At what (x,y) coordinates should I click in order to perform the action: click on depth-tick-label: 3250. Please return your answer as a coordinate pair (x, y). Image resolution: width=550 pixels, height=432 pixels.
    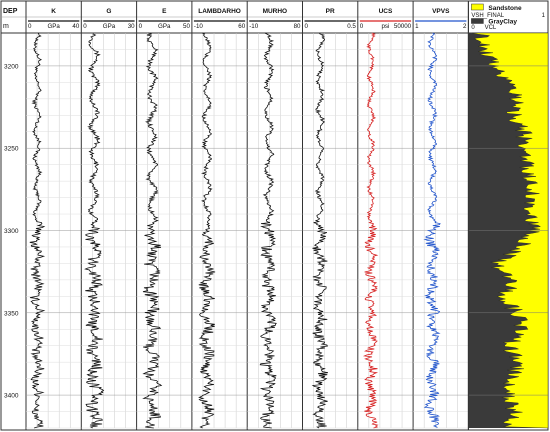
    Looking at the image, I should click on (11, 149).